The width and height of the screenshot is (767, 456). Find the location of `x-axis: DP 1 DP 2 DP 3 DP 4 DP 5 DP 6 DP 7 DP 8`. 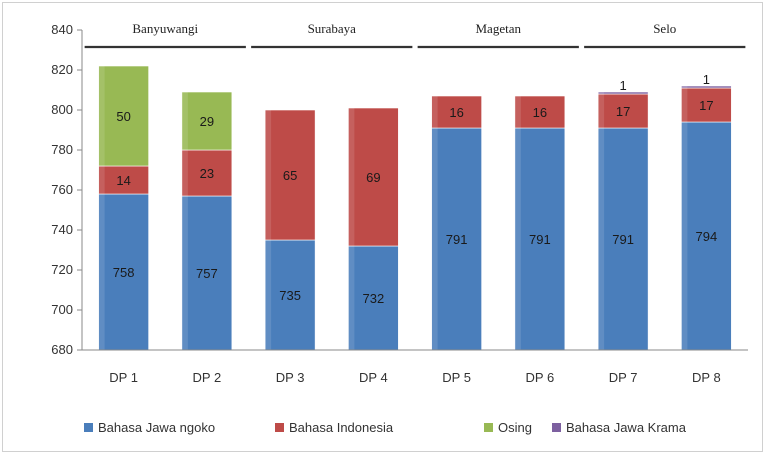

x-axis: DP 1 DP 2 DP 3 DP 4 DP 5 DP 6 DP 7 DP 8 is located at coordinates (415, 367).